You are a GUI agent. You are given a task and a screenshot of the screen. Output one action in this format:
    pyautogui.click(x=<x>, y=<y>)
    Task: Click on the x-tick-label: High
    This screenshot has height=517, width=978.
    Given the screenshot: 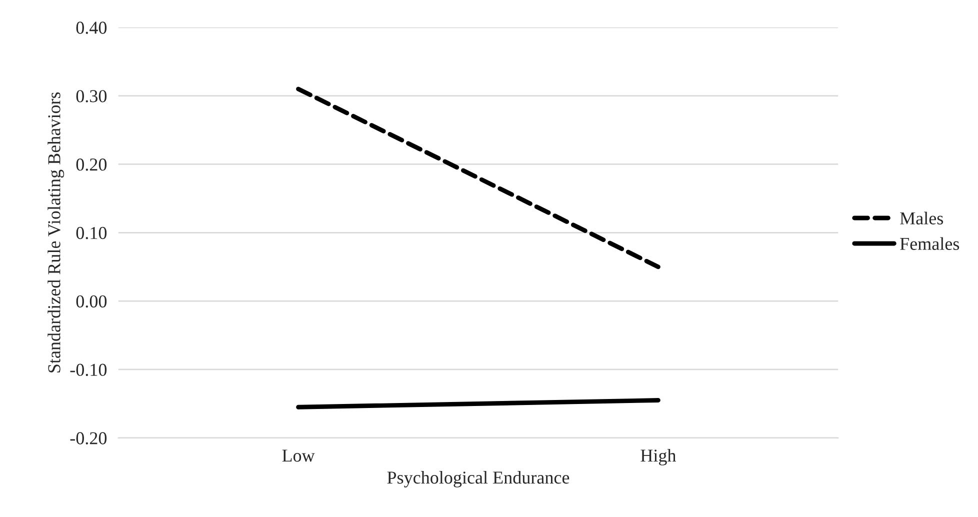 What is the action you would take?
    pyautogui.click(x=658, y=457)
    